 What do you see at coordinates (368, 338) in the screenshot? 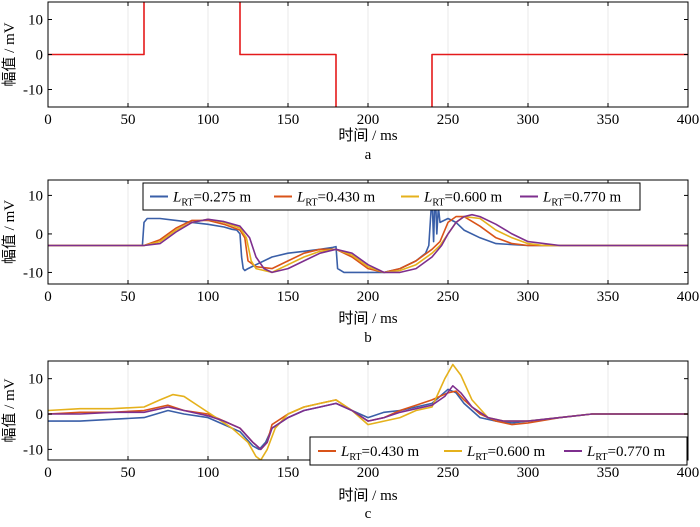
I see `panel-label: b` at bounding box center [368, 338].